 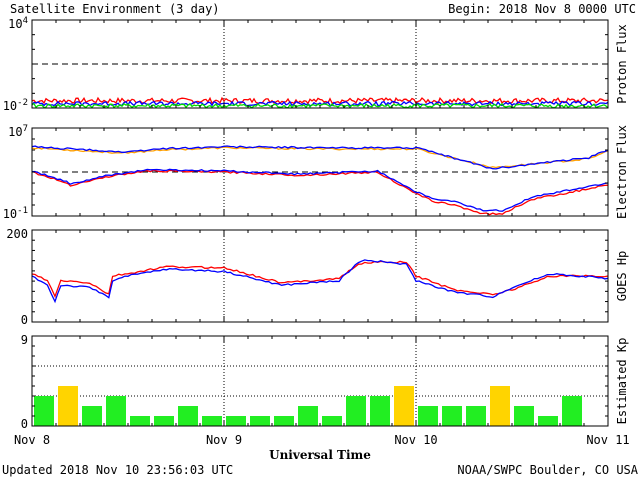 I want to click on electron-y-tick-exponent: 7, so click(x=25, y=129).